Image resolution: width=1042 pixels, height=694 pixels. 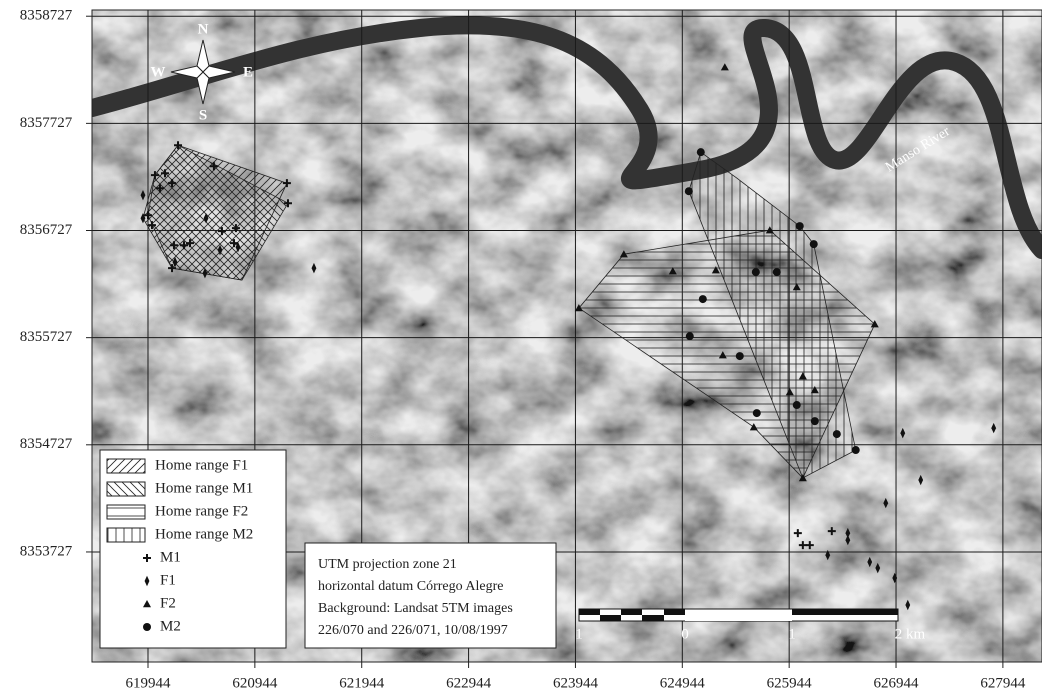 I want to click on x-tick-label: 623944, so click(x=576, y=683).